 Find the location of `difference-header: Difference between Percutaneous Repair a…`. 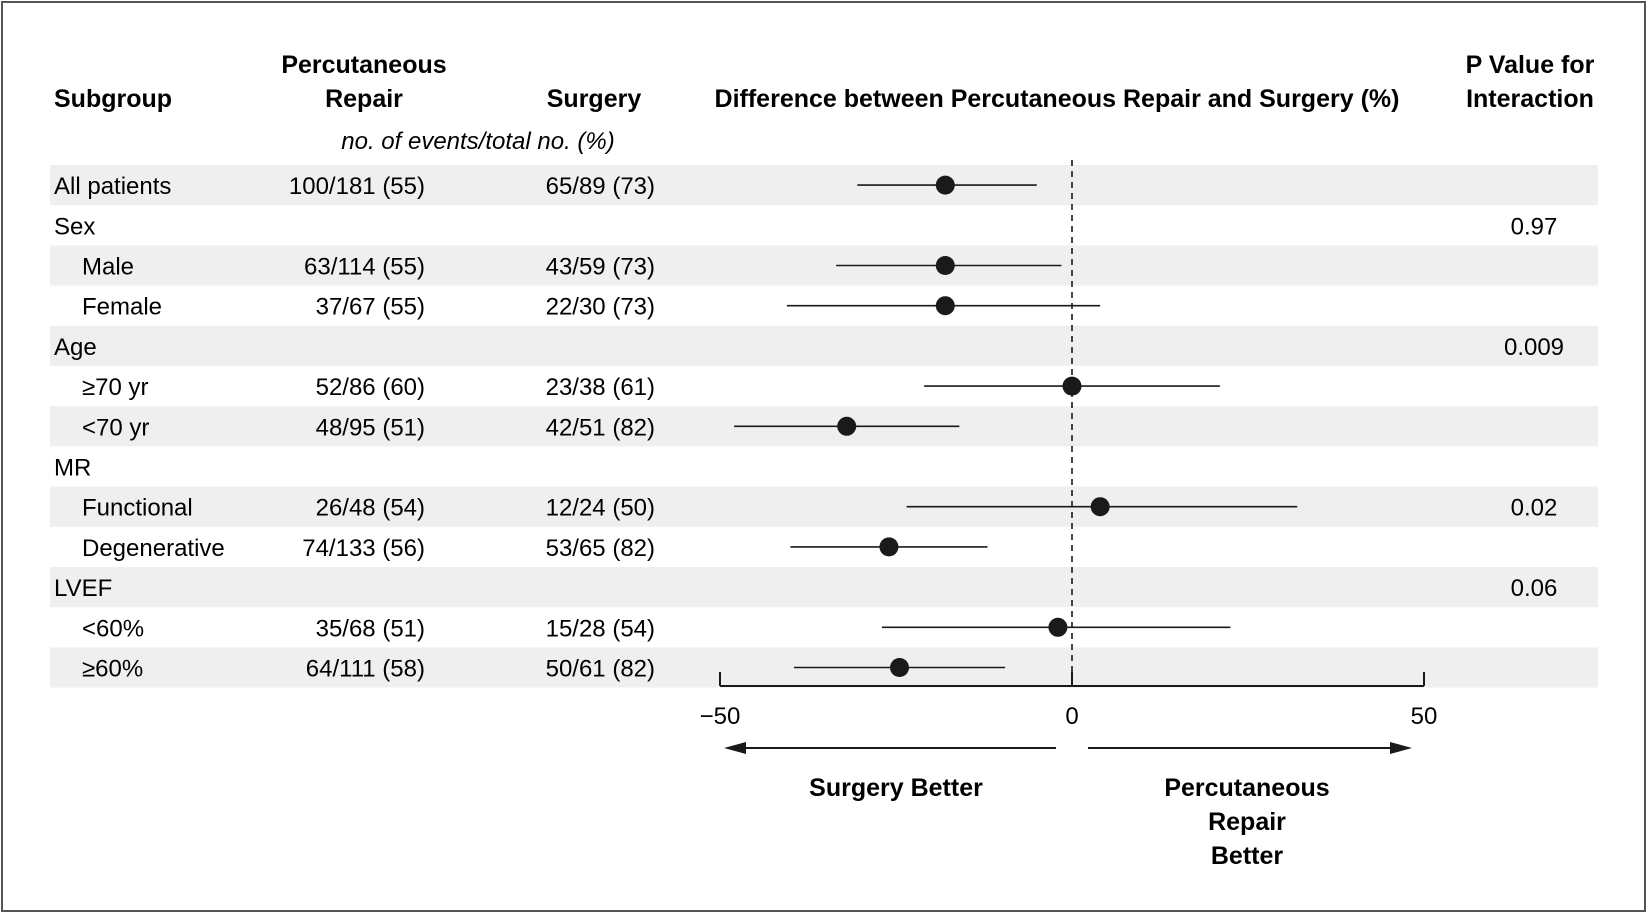

difference-header: Difference between Percutaneous Repair a… is located at coordinates (1057, 99).